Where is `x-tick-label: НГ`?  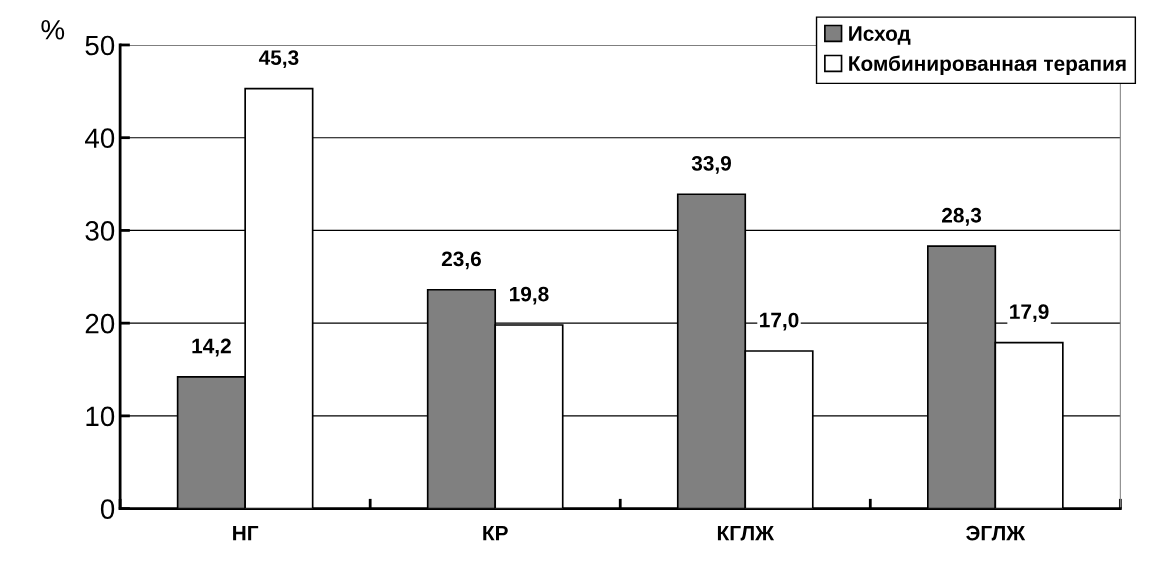
x-tick-label: НГ is located at coordinates (246, 533).